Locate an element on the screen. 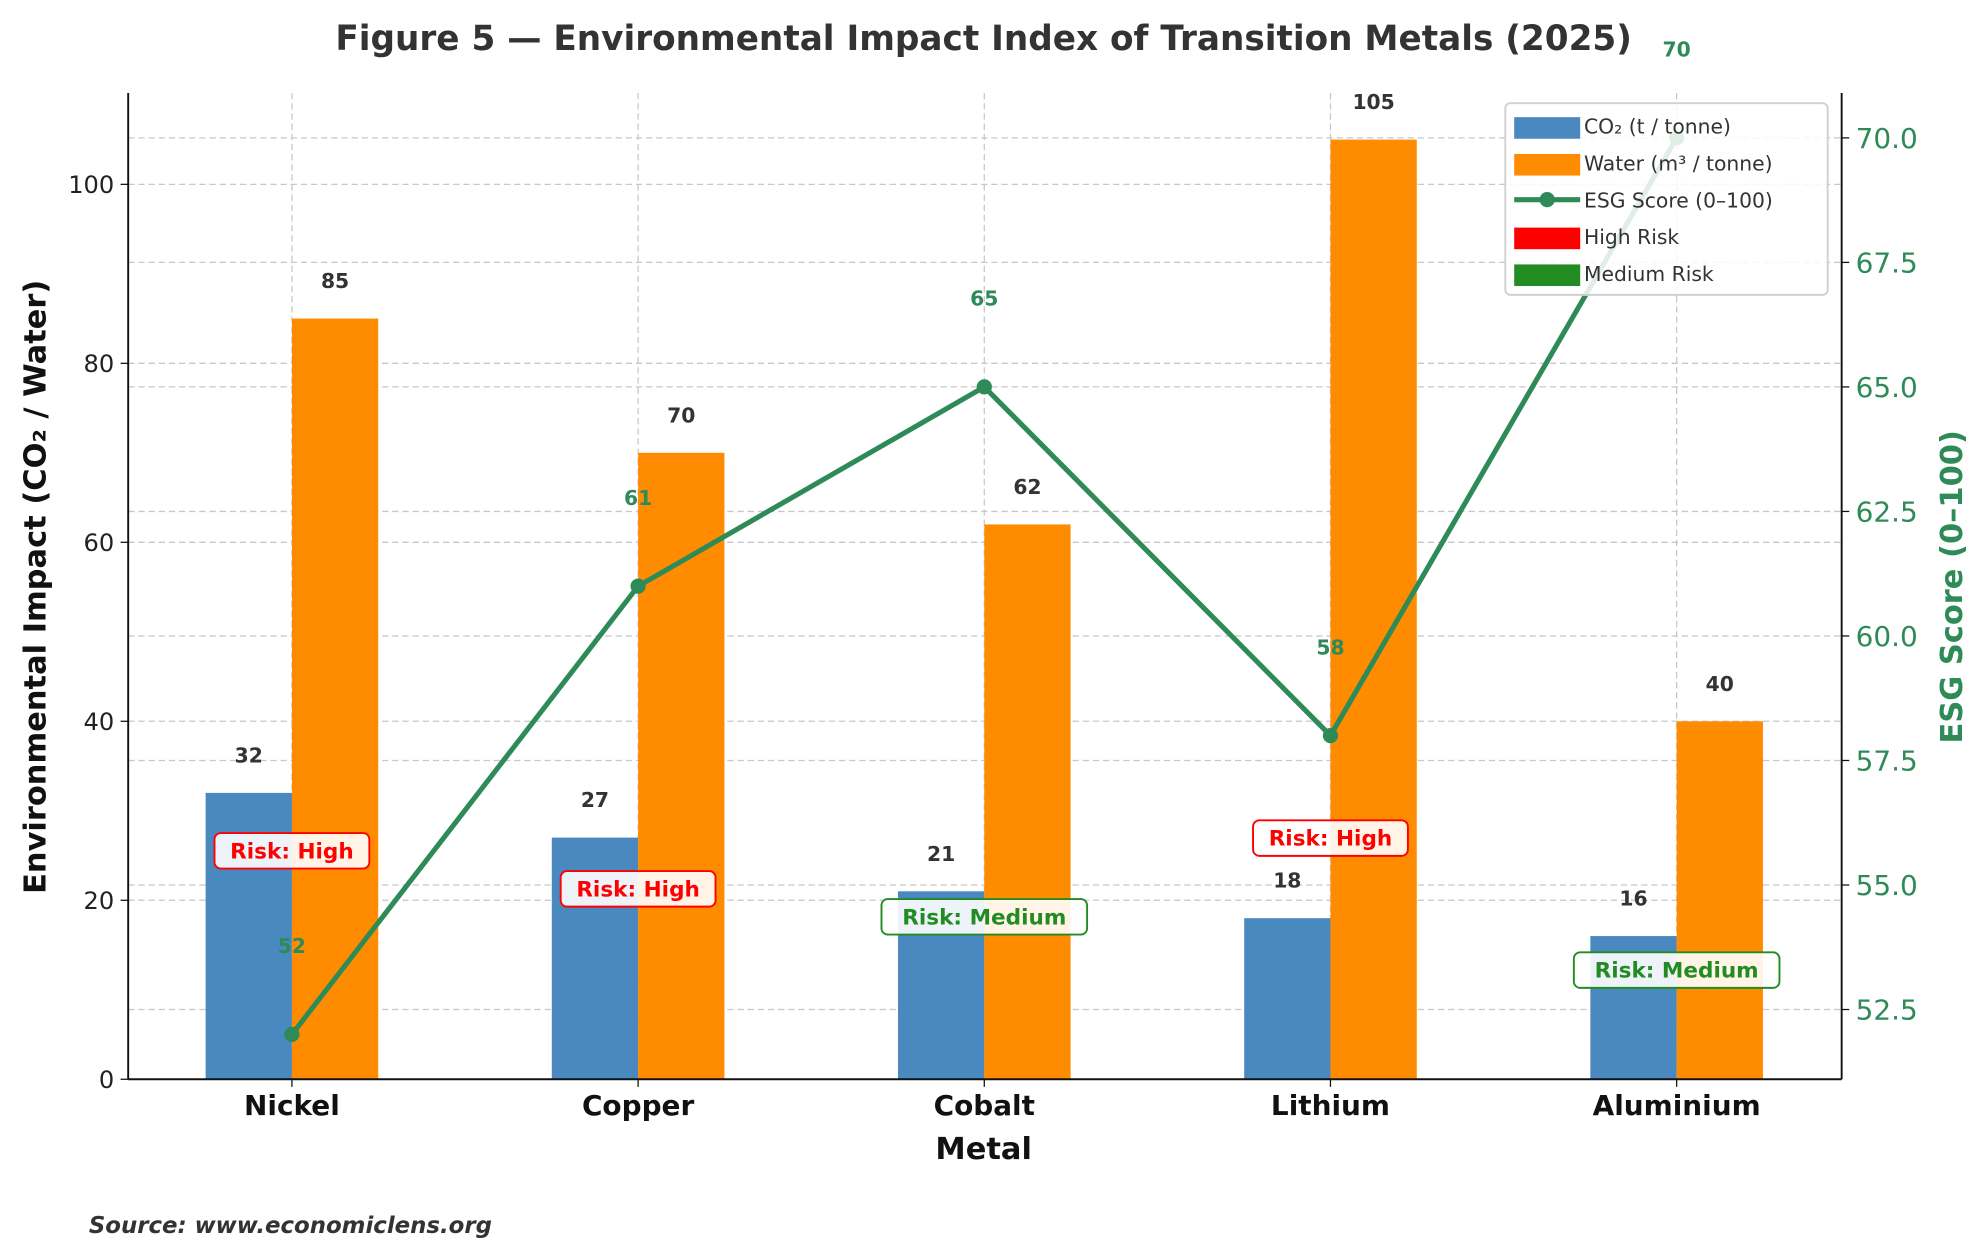 This screenshot has height=1251, width=1980. x-axis-label: Metal is located at coordinates (983, 1149).